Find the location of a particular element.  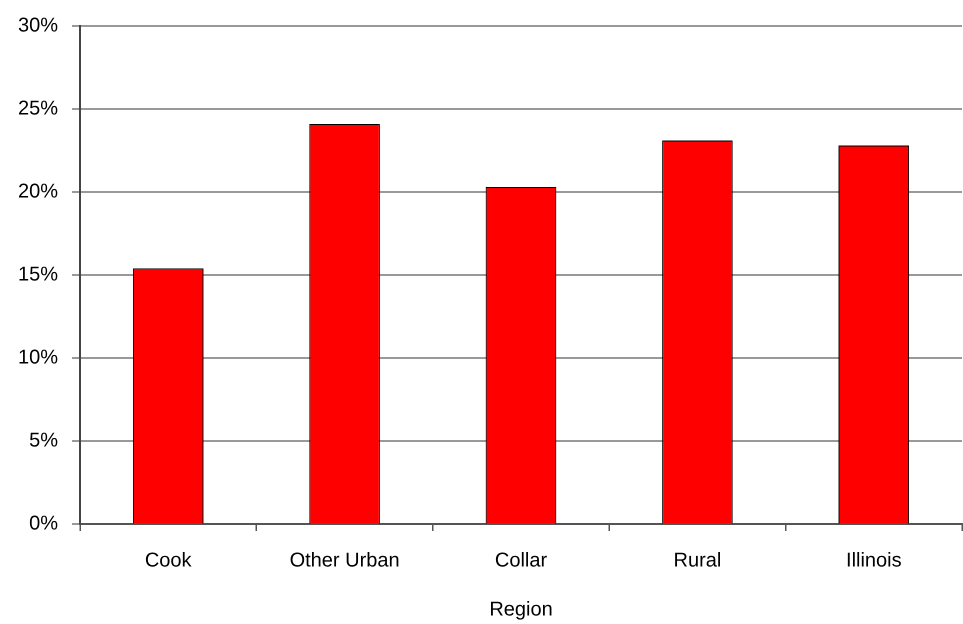

y-tick-label: 30% is located at coordinates (38, 25).